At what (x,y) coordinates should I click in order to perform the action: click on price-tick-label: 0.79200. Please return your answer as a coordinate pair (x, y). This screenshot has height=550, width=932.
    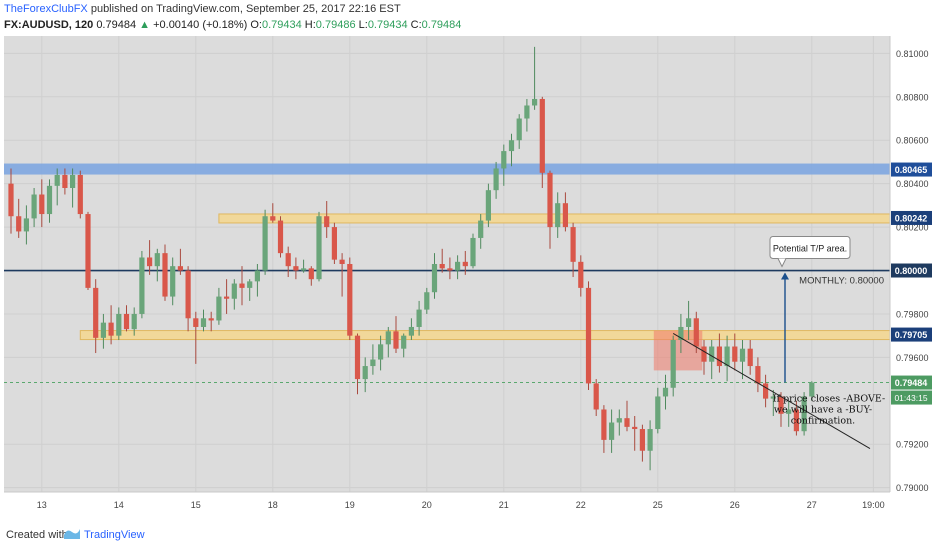
    Looking at the image, I should click on (912, 445).